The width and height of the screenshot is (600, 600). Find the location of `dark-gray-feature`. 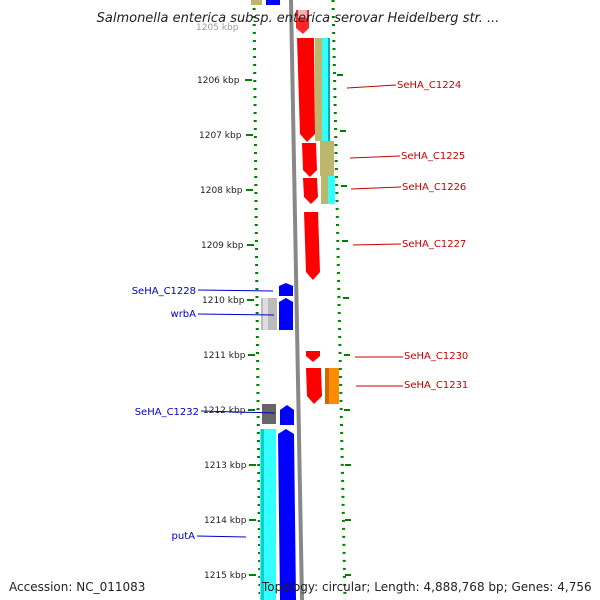

dark-gray-feature is located at coordinates (269, 414).